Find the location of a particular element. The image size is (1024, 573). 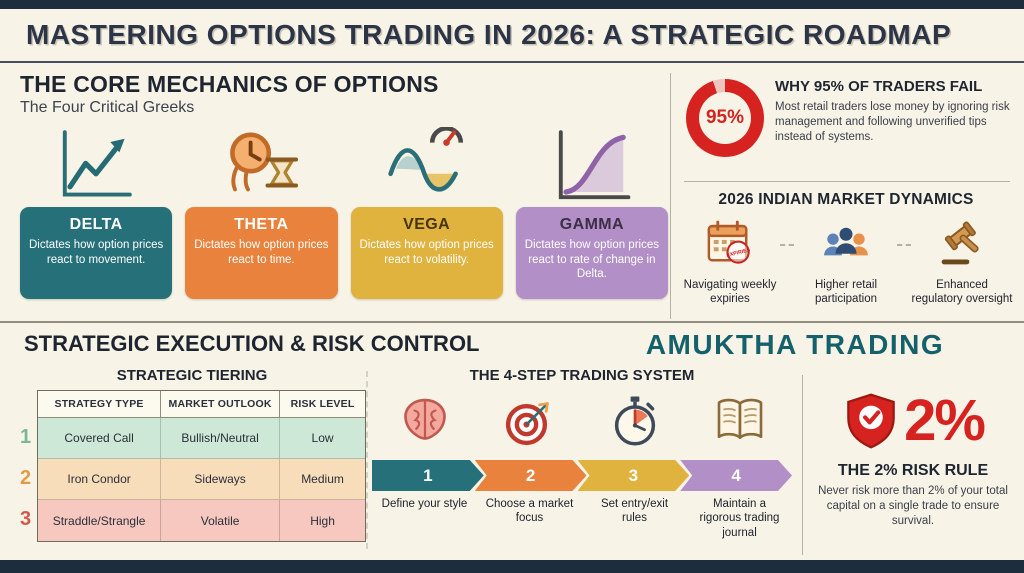

step-arrow-3: 3 is located at coordinates (634, 475).